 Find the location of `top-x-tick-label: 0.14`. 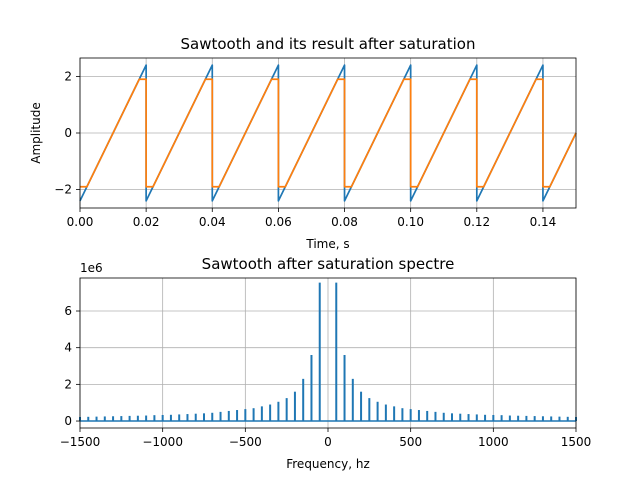

top-x-tick-label: 0.14 is located at coordinates (543, 222).